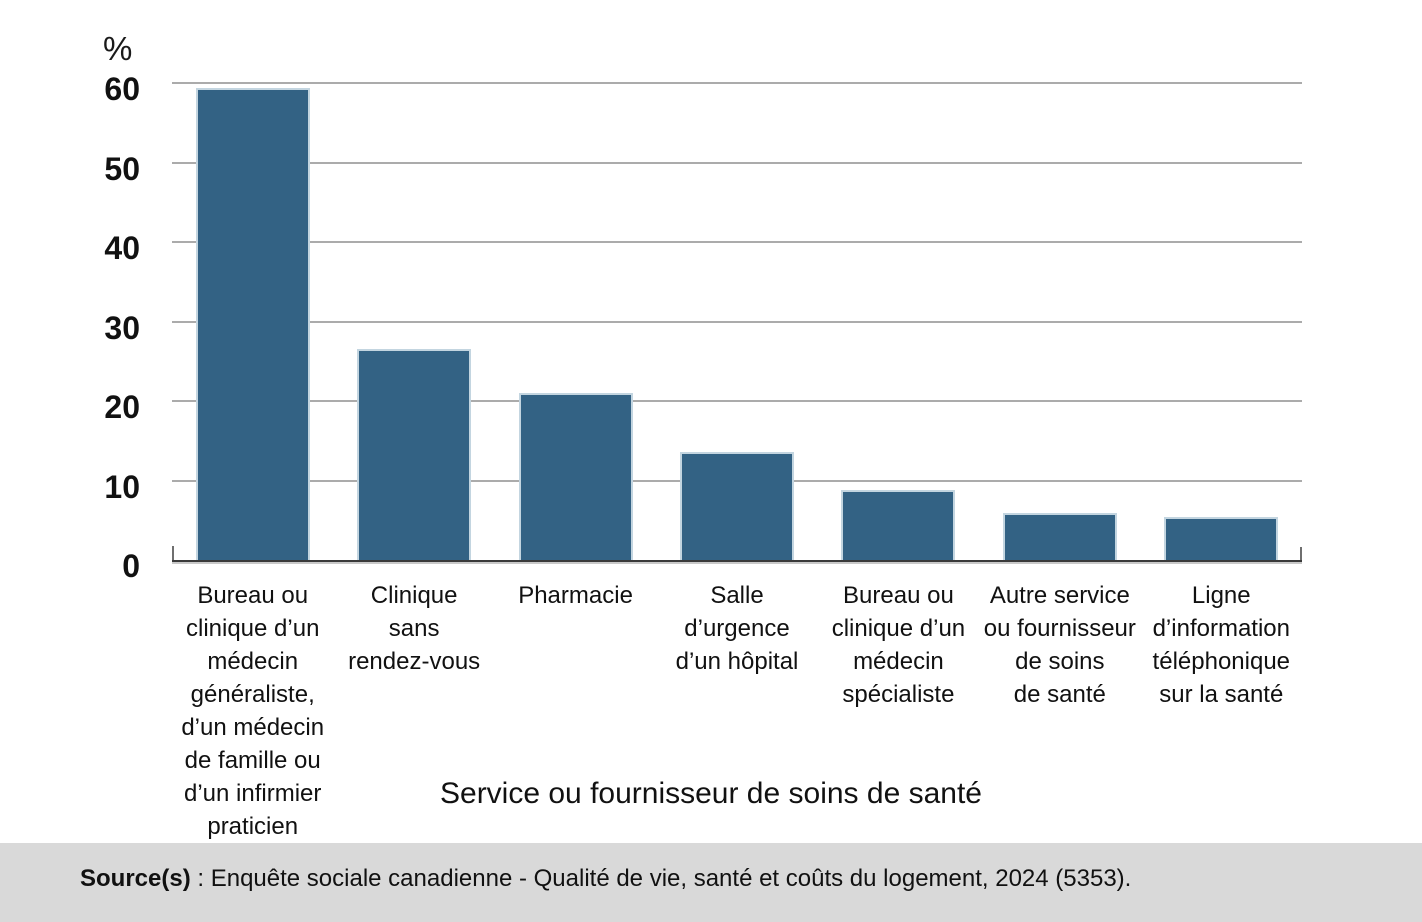 This screenshot has height=922, width=1422. Describe the element at coordinates (122, 168) in the screenshot. I see `y-tick-label-50: 50` at that location.